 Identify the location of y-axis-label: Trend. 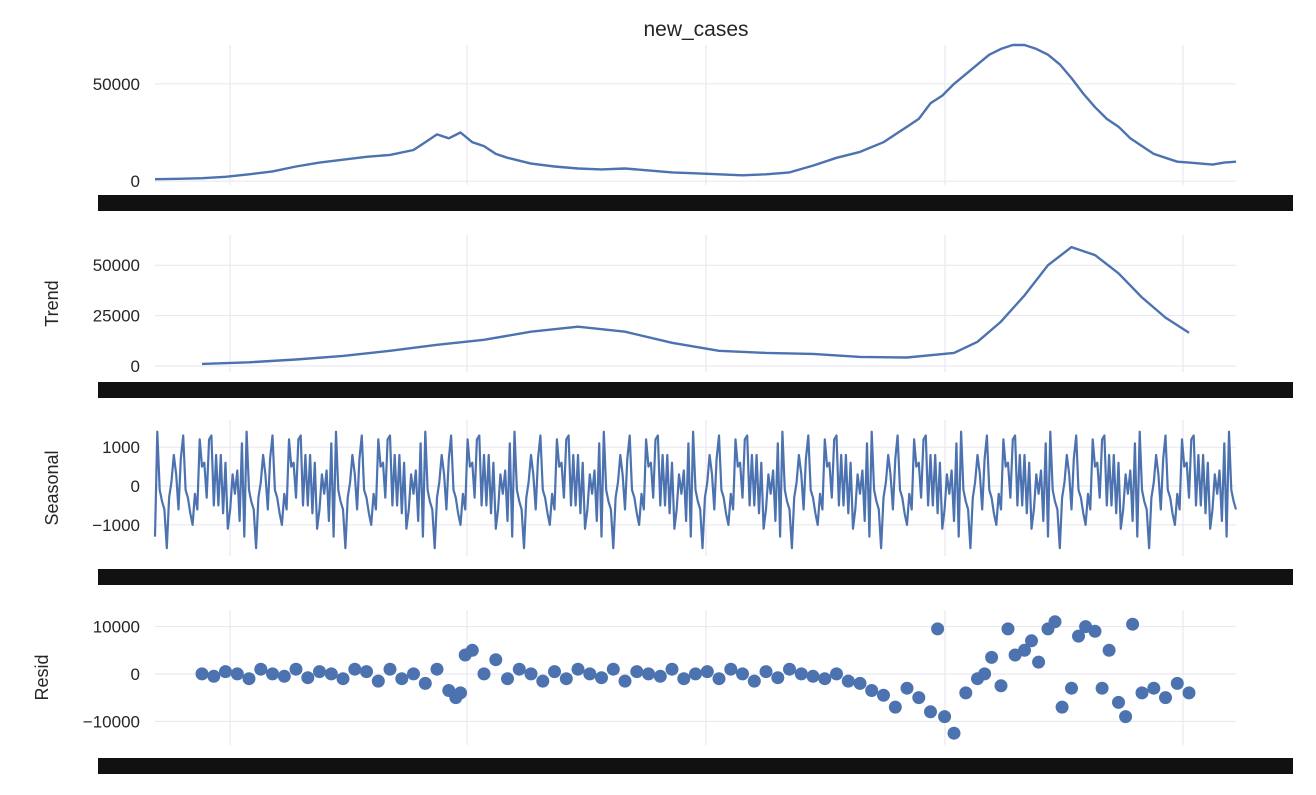
(52, 303).